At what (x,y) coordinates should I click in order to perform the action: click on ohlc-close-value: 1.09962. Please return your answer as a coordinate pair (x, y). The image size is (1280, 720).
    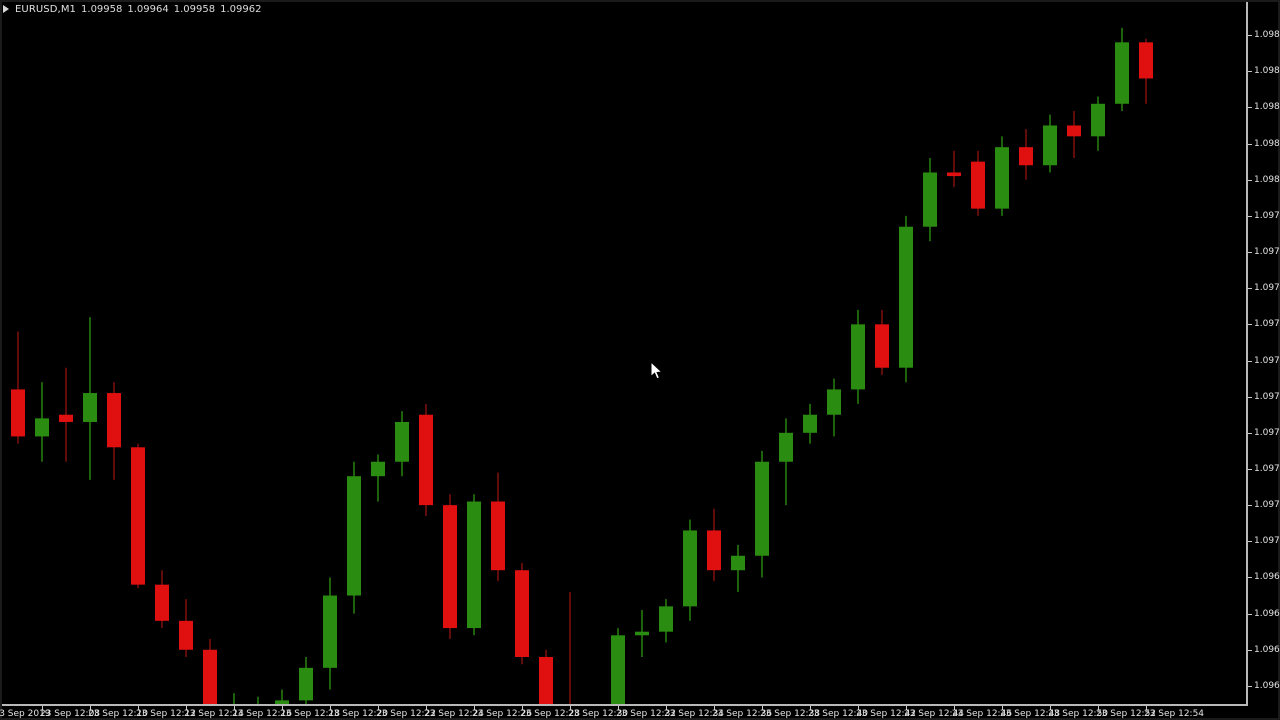
    Looking at the image, I should click on (241, 9).